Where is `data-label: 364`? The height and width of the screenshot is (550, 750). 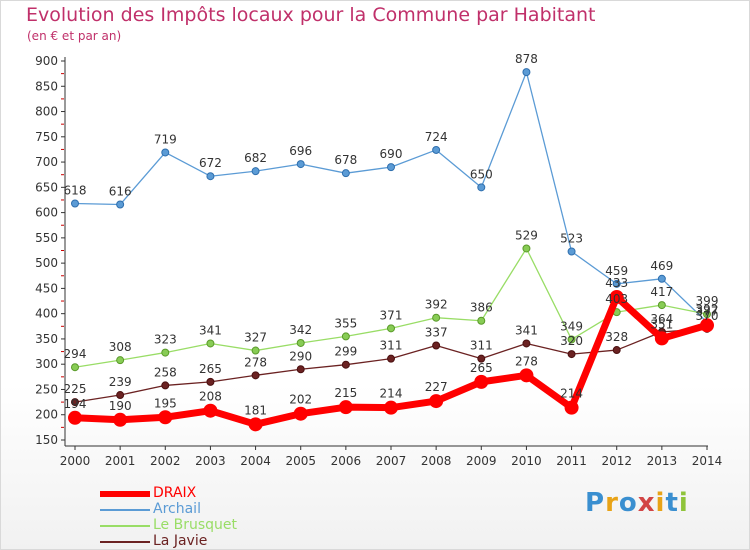
data-label: 364 is located at coordinates (661, 319).